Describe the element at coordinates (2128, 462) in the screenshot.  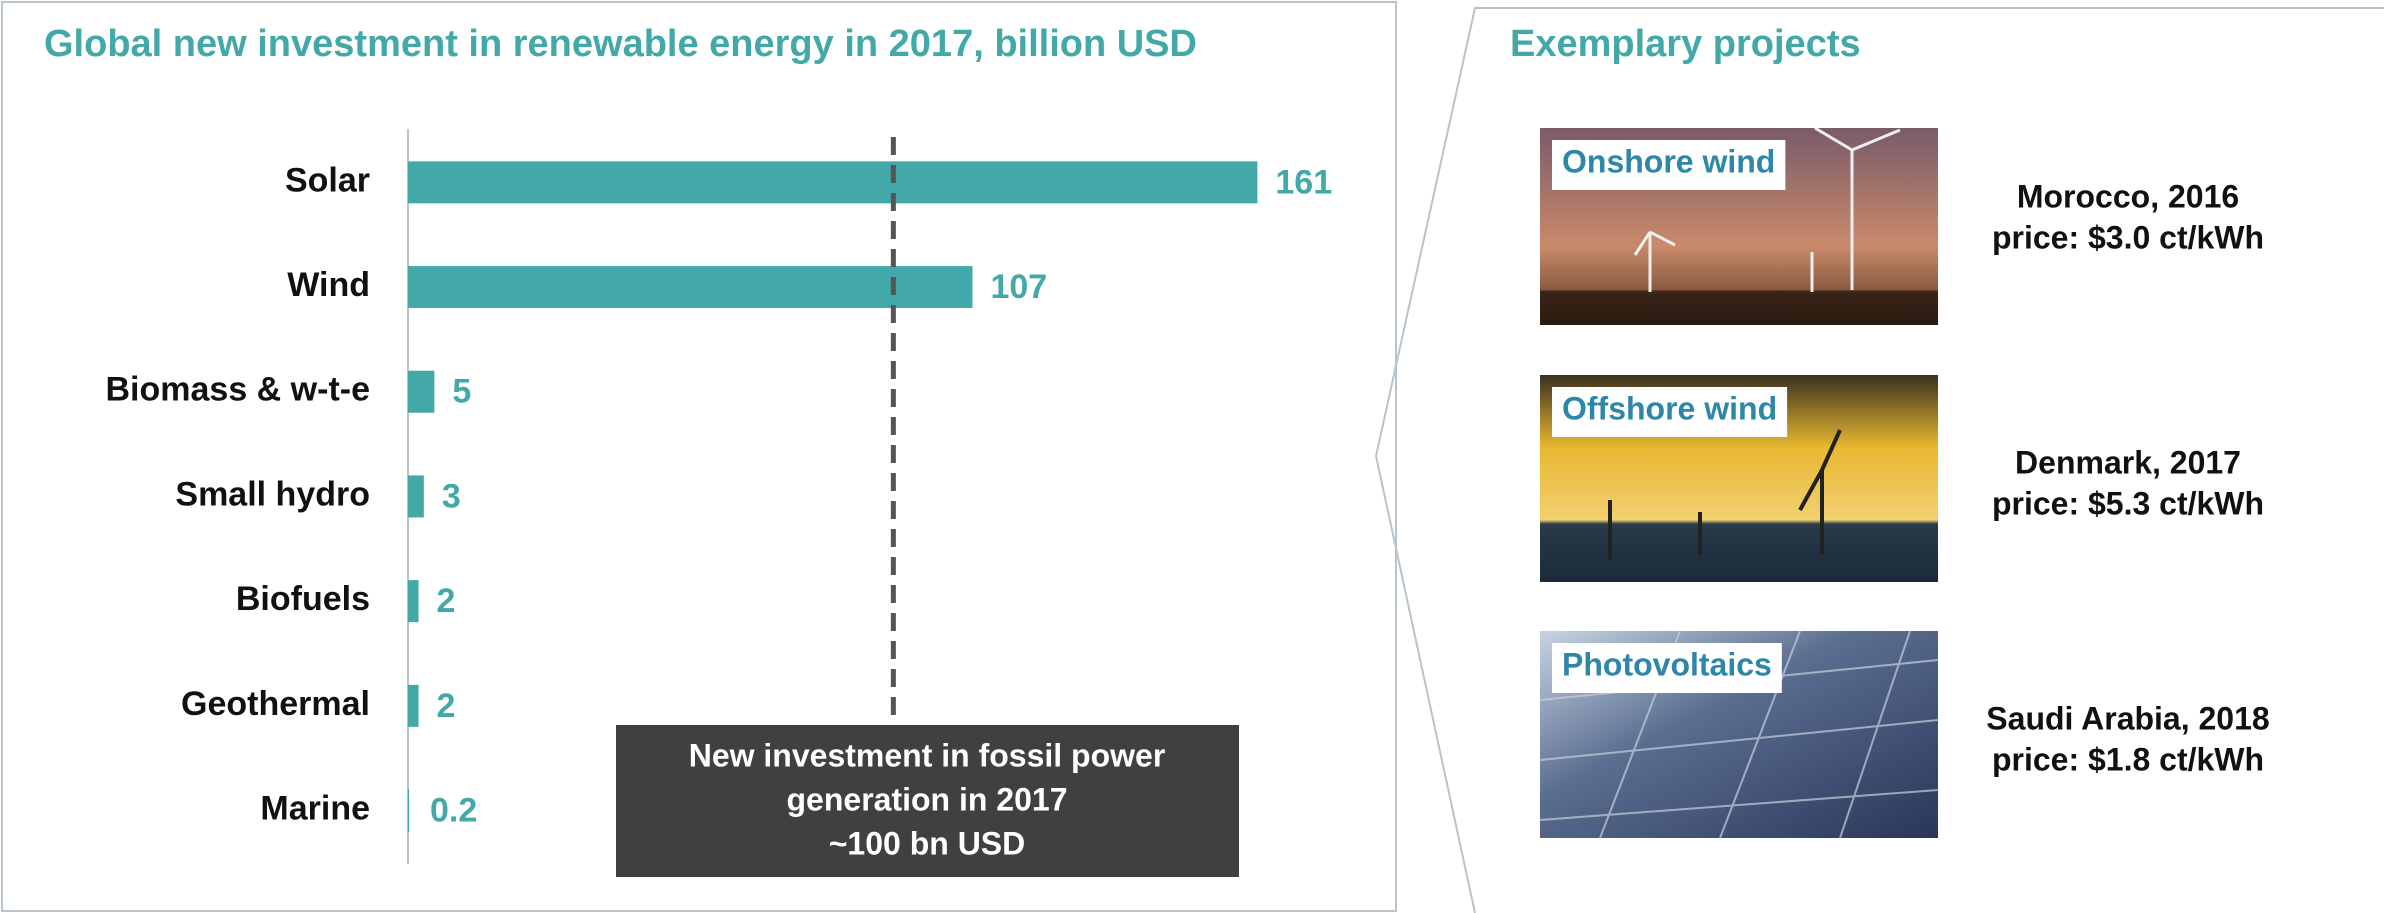
I see `project-location: Denmark, 2017` at that location.